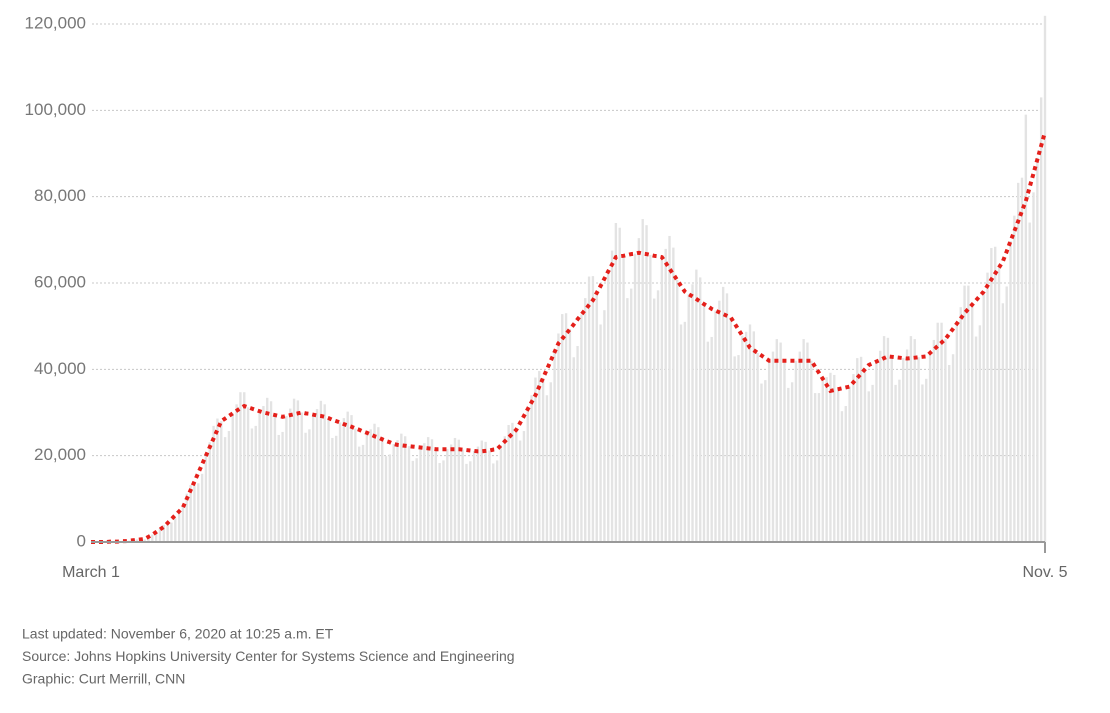 This screenshot has width=1110, height=713. Describe the element at coordinates (1044, 572) in the screenshot. I see `x-tick-label: Nov. 5` at that location.